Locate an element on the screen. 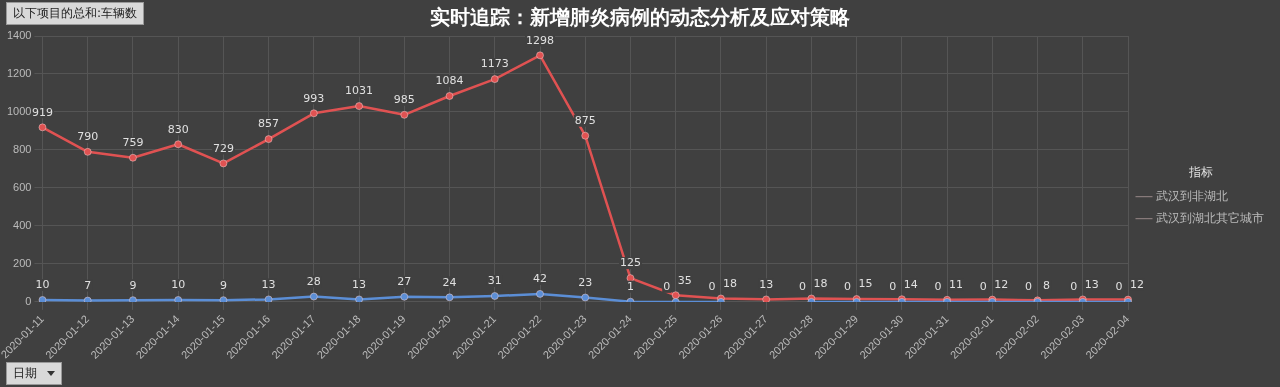 This screenshot has height=387, width=1280. data-label: 1031 is located at coordinates (359, 91).